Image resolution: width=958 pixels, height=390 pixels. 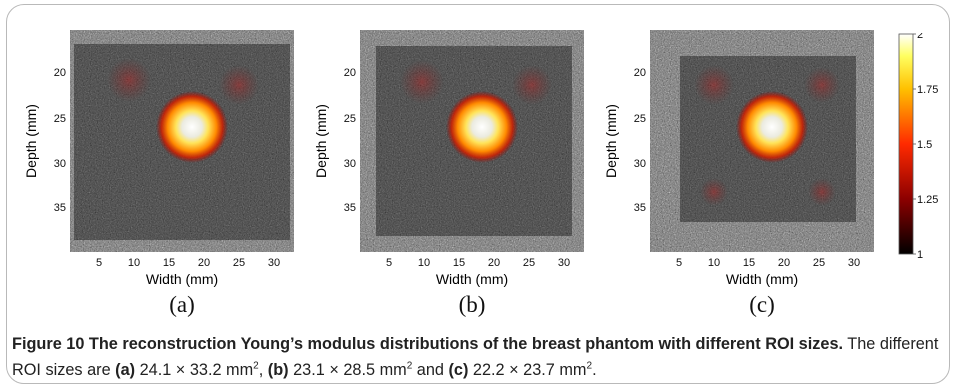 What do you see at coordinates (527, 370) in the screenshot?
I see `caption-c-value: 22.2 × 23.7 mm` at bounding box center [527, 370].